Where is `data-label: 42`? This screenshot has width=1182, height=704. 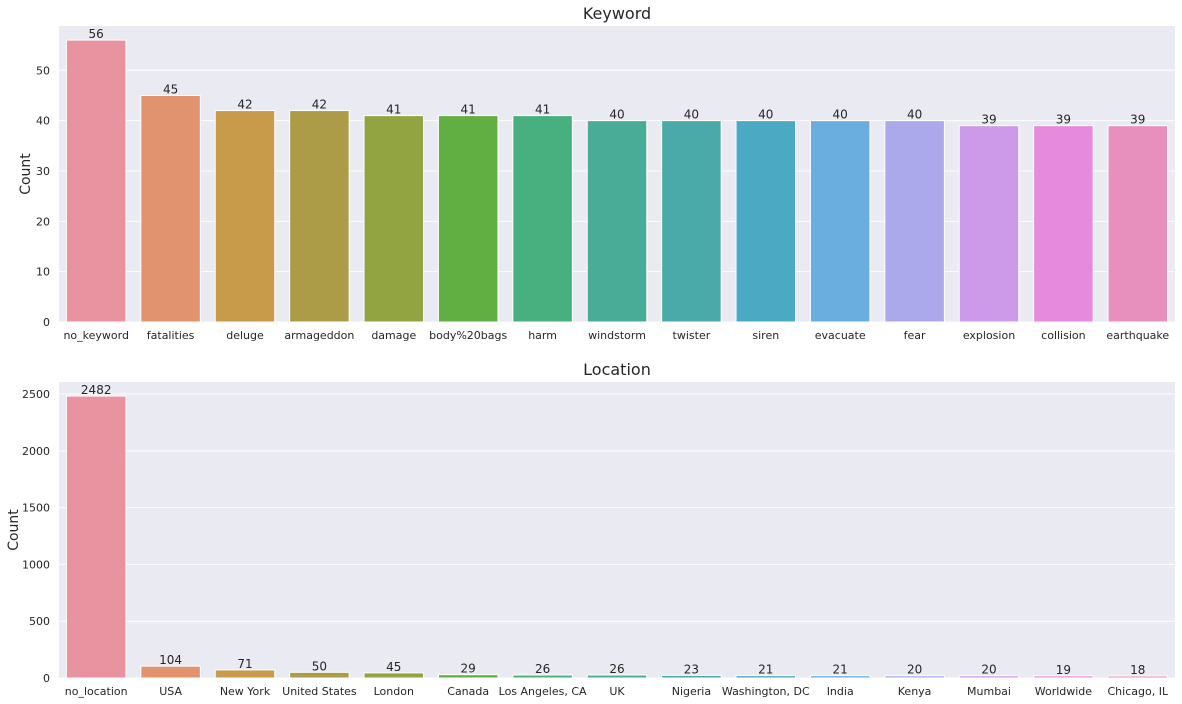
data-label: 42 is located at coordinates (244, 105).